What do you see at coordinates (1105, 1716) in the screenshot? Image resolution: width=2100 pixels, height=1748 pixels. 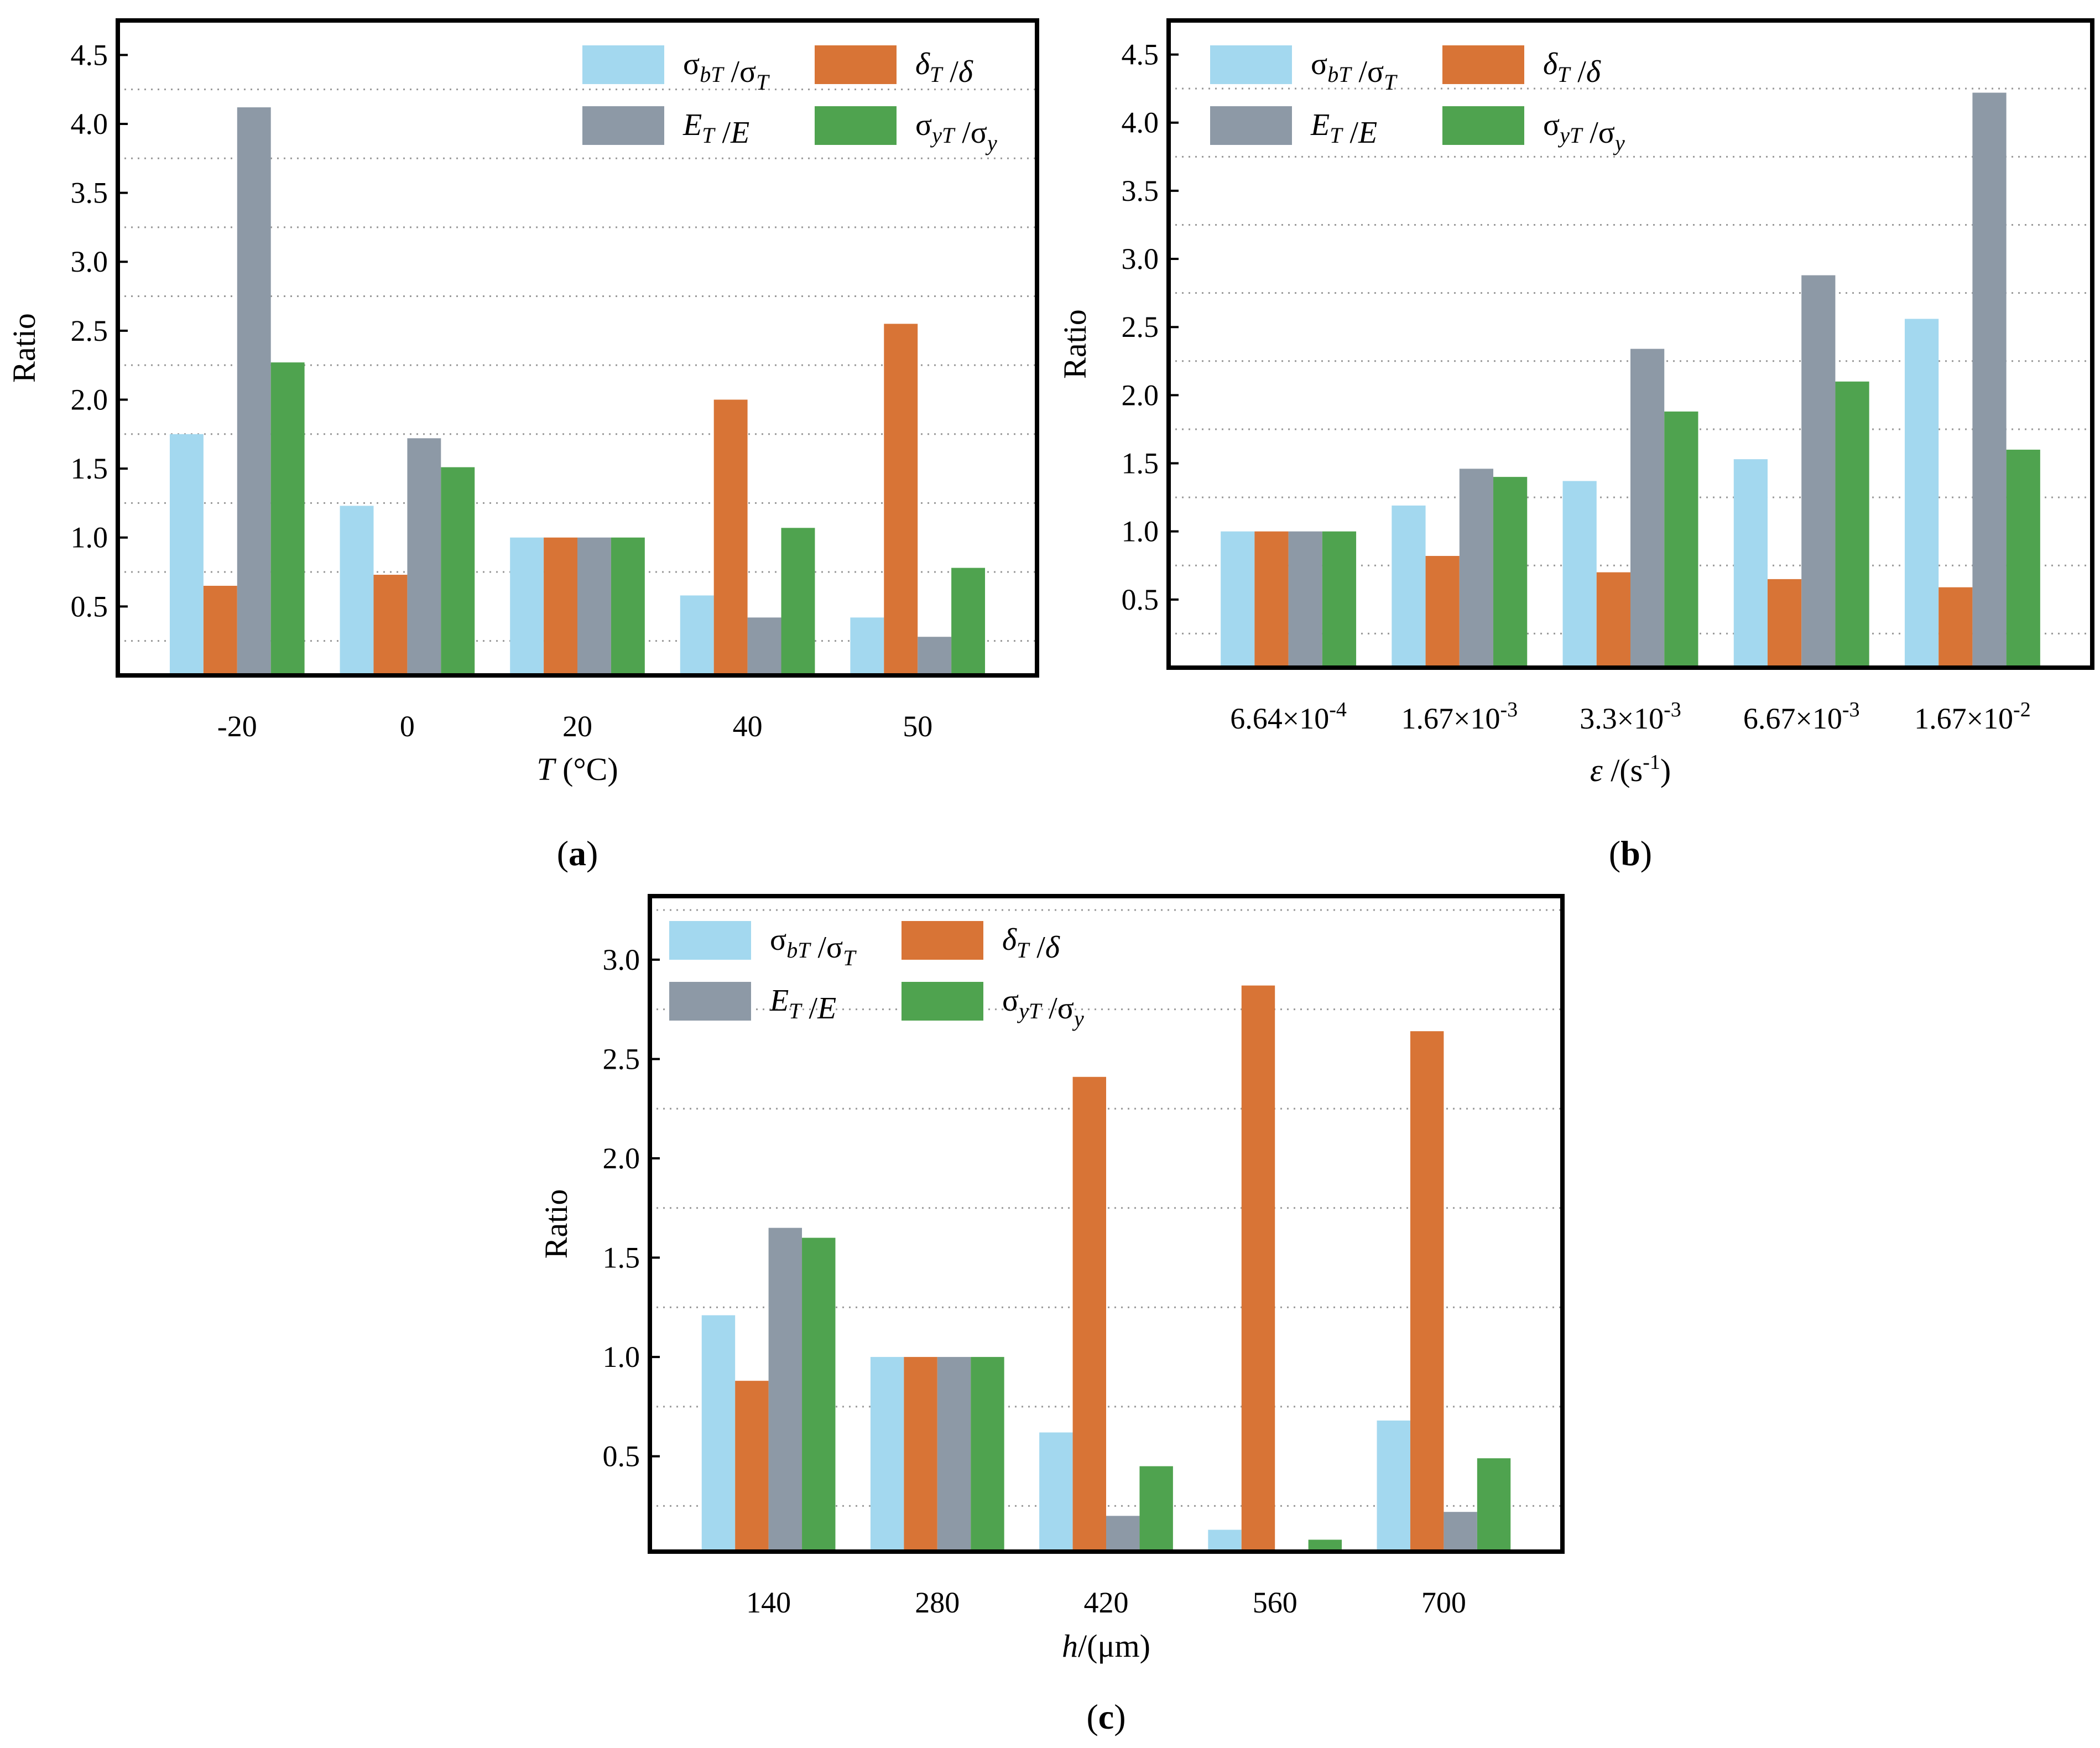 I see `panel-label: (c)` at bounding box center [1105, 1716].